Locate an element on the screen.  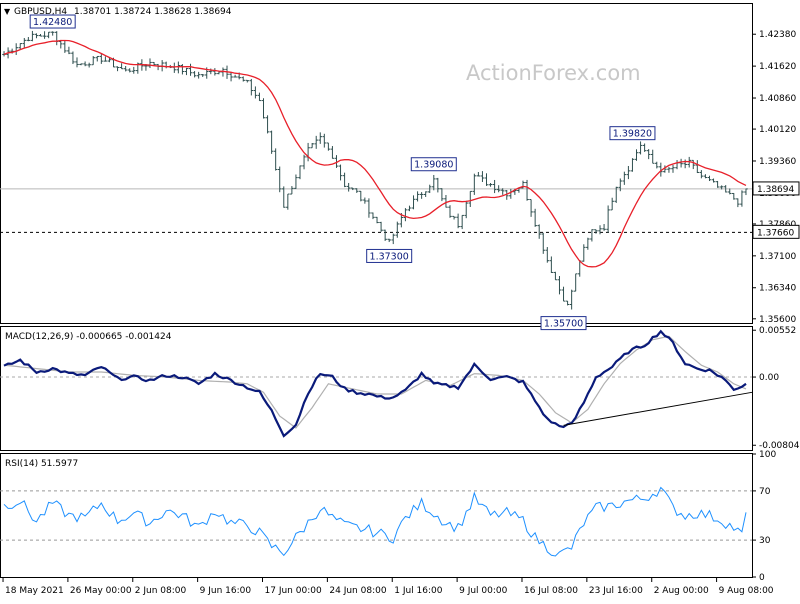
price-annotation: 1.39820 is located at coordinates (632, 133).